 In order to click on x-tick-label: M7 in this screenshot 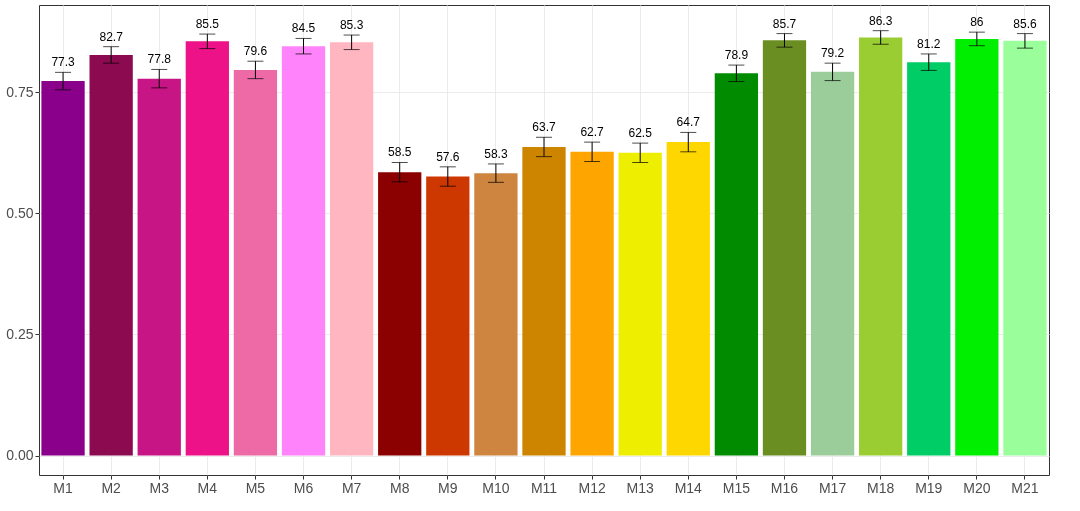, I will do `click(351, 487)`.